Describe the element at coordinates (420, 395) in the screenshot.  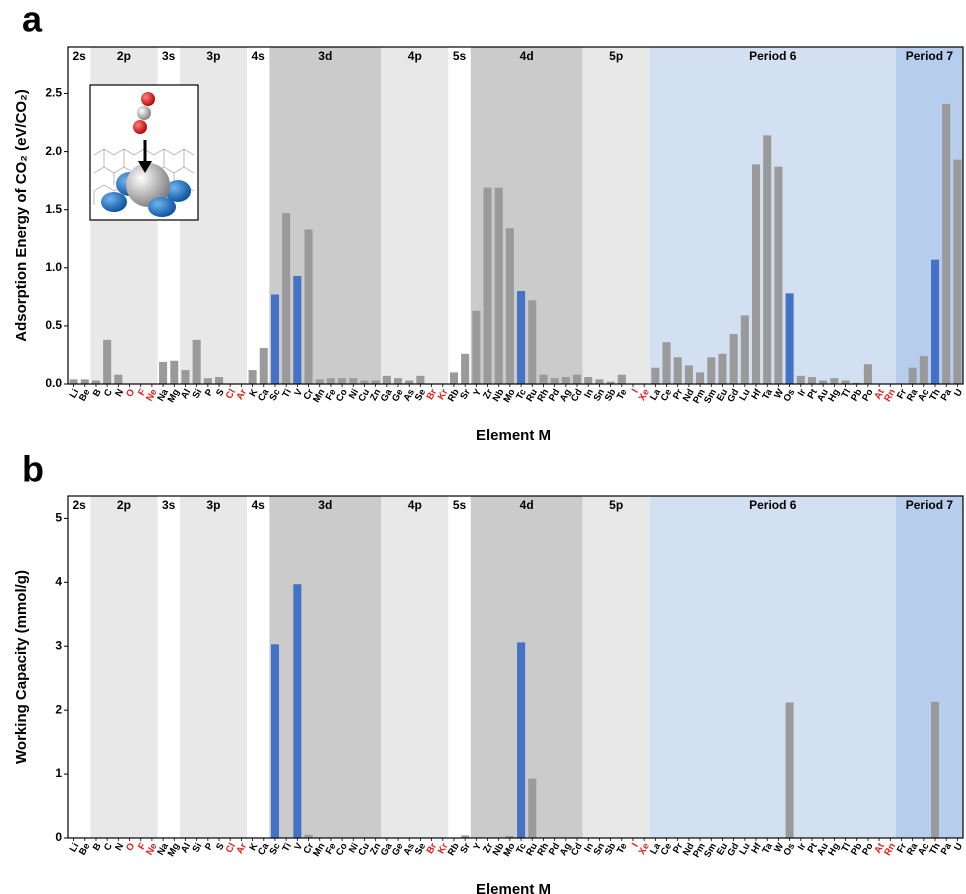
I see `x-tick-label: Se` at that location.